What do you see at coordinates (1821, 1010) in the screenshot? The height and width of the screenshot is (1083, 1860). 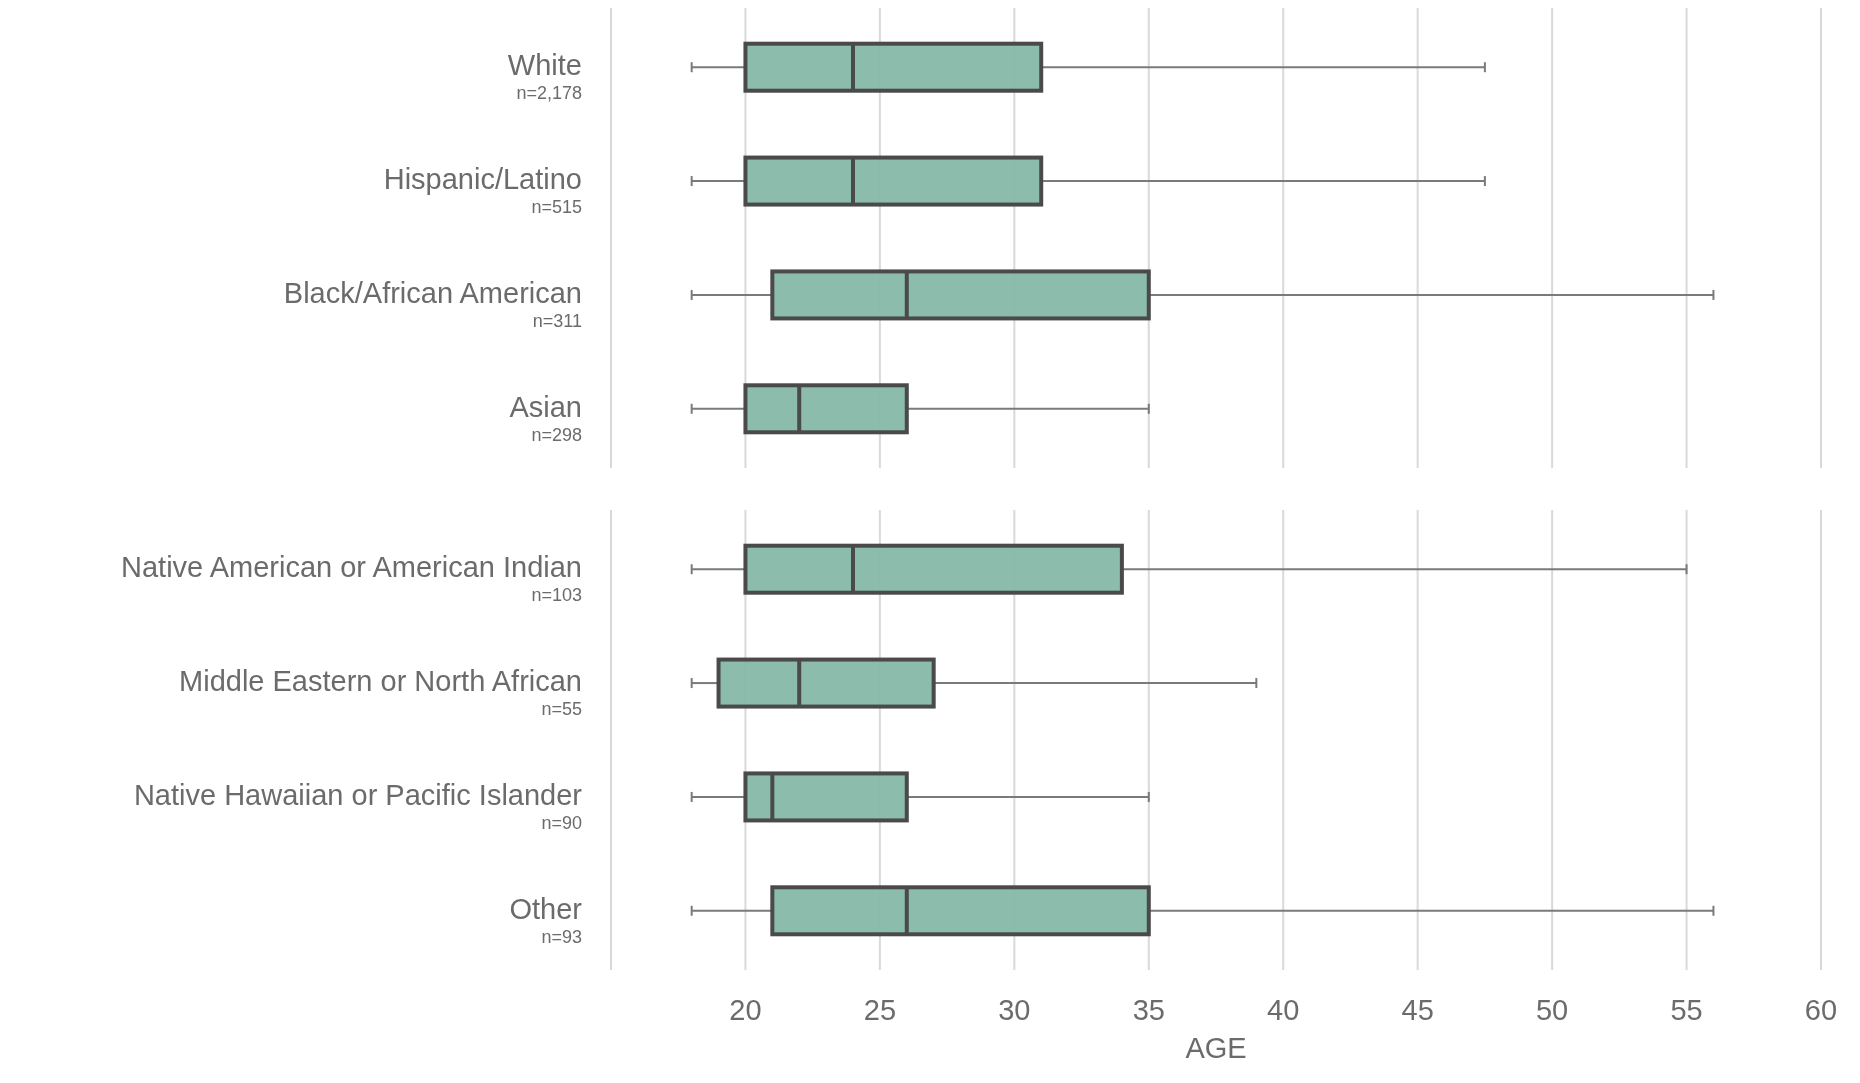 I see `x-tick-label: 60` at bounding box center [1821, 1010].